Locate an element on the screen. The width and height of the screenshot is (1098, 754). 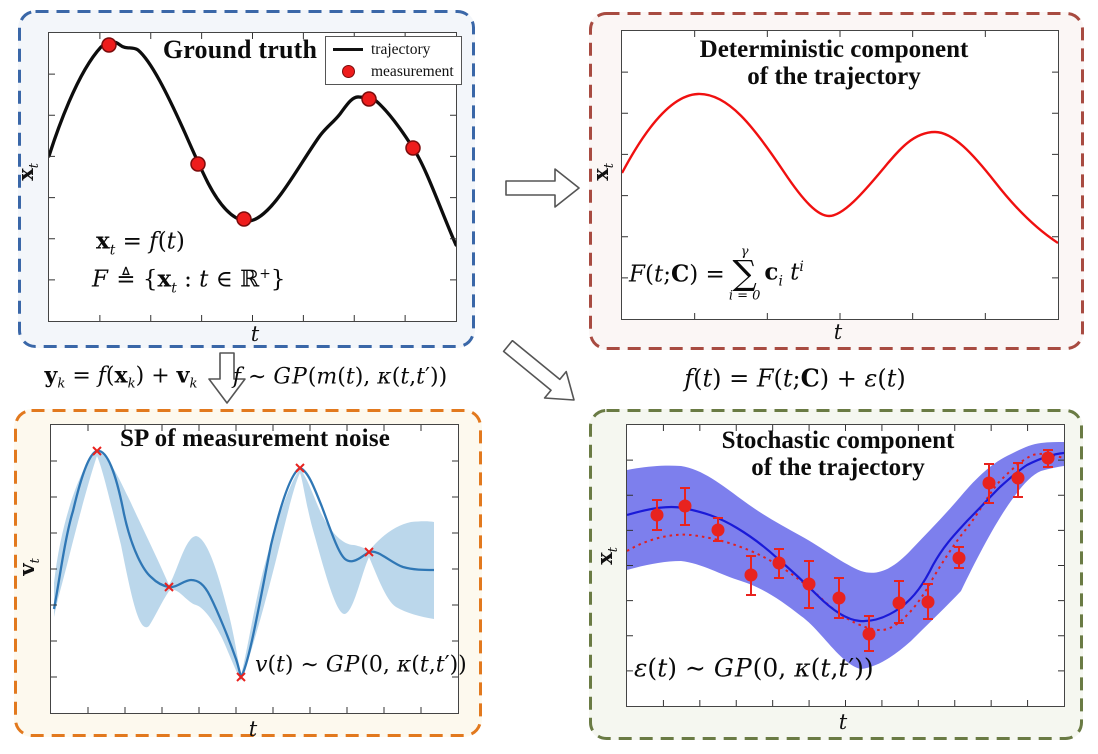
equation-stochastic-gp: ε(t) ∼ GP(0, κ(t,t′)) is located at coordinates (754, 668).